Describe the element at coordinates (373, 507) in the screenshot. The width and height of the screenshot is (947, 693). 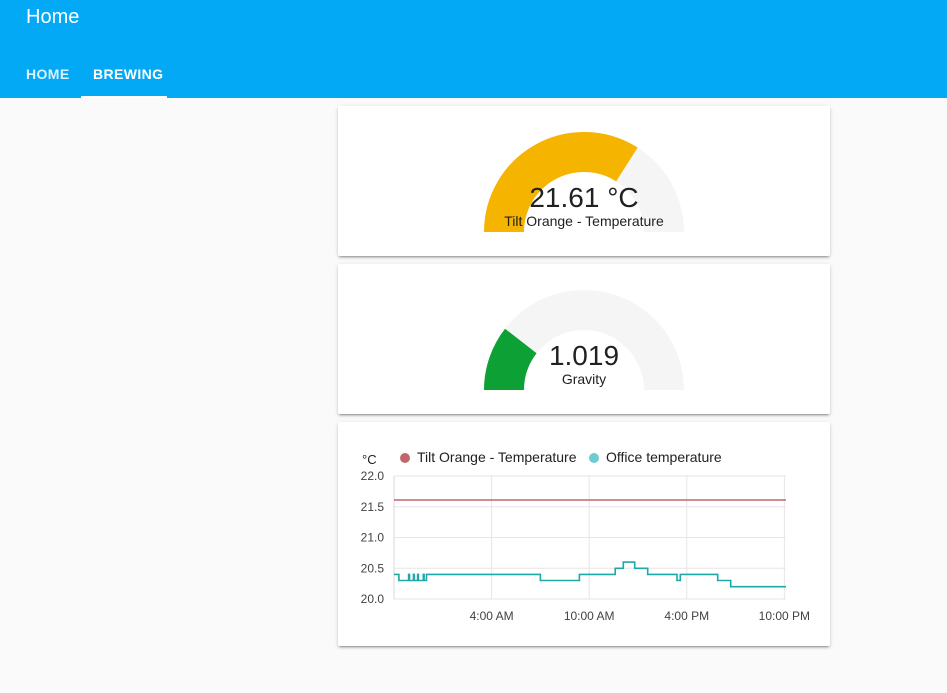
I see `y-tick-label: 21.5` at that location.